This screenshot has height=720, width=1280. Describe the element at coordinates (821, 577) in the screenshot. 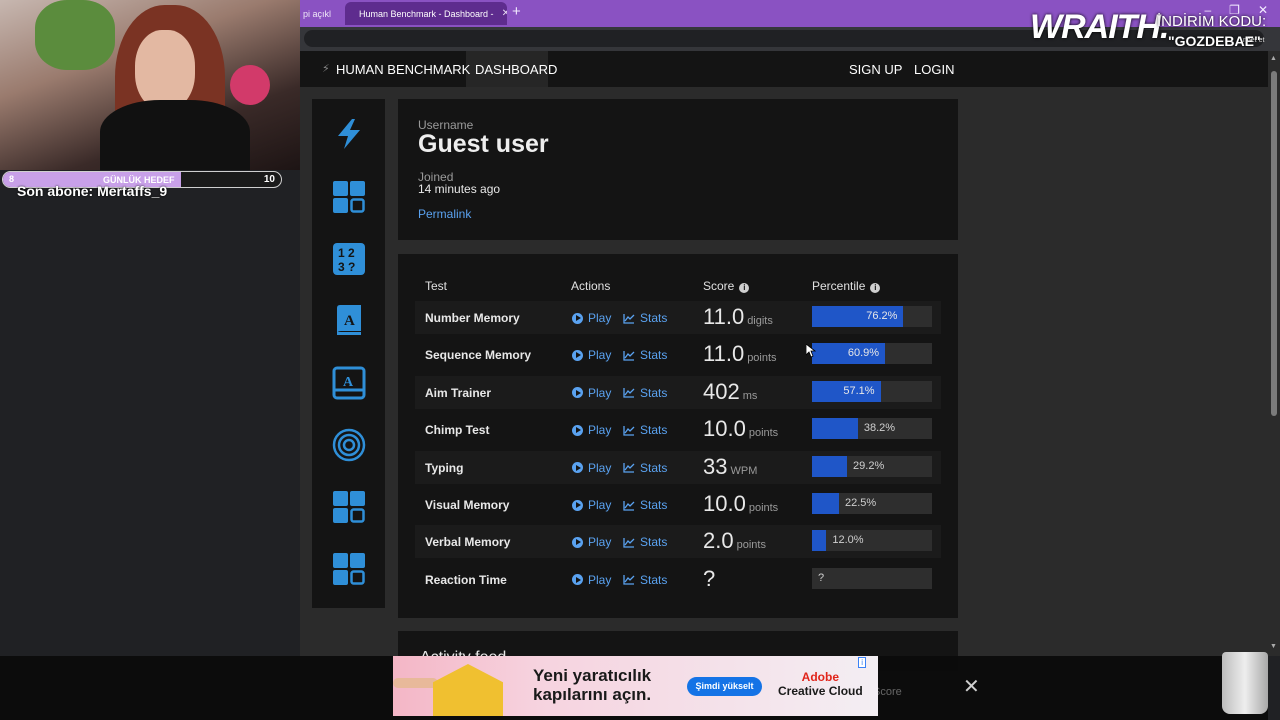

I see `percentile-text: ?` at that location.